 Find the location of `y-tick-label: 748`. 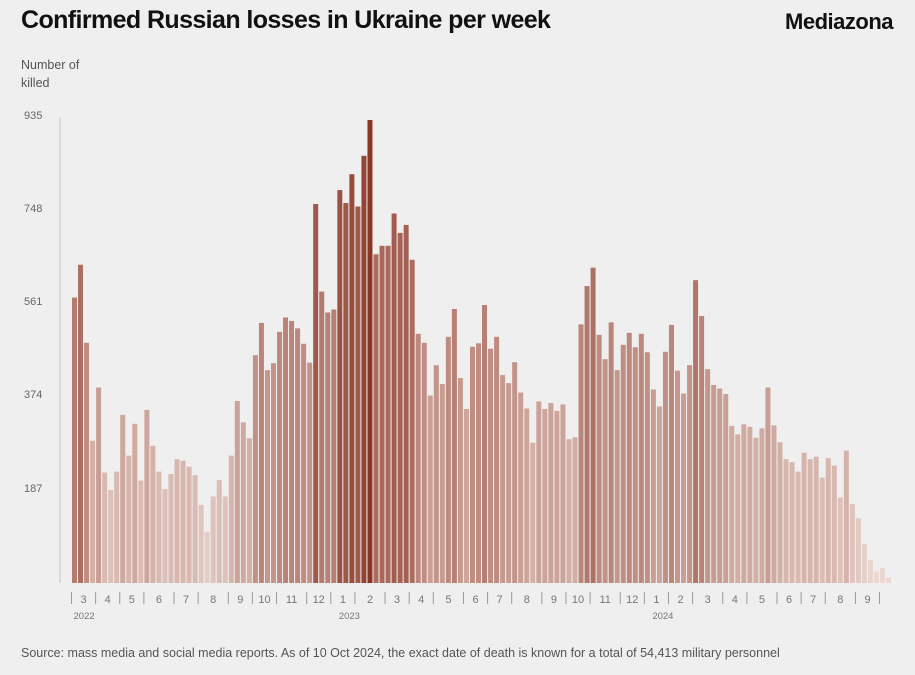

y-tick-label: 748 is located at coordinates (33, 209).